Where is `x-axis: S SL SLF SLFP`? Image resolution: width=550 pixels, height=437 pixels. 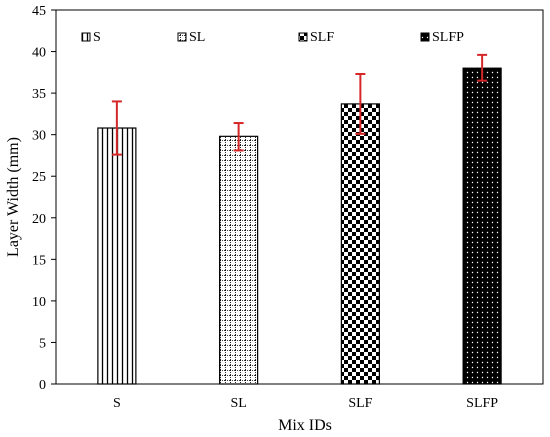
x-axis: S SL SLF SLFP is located at coordinates (305, 403).